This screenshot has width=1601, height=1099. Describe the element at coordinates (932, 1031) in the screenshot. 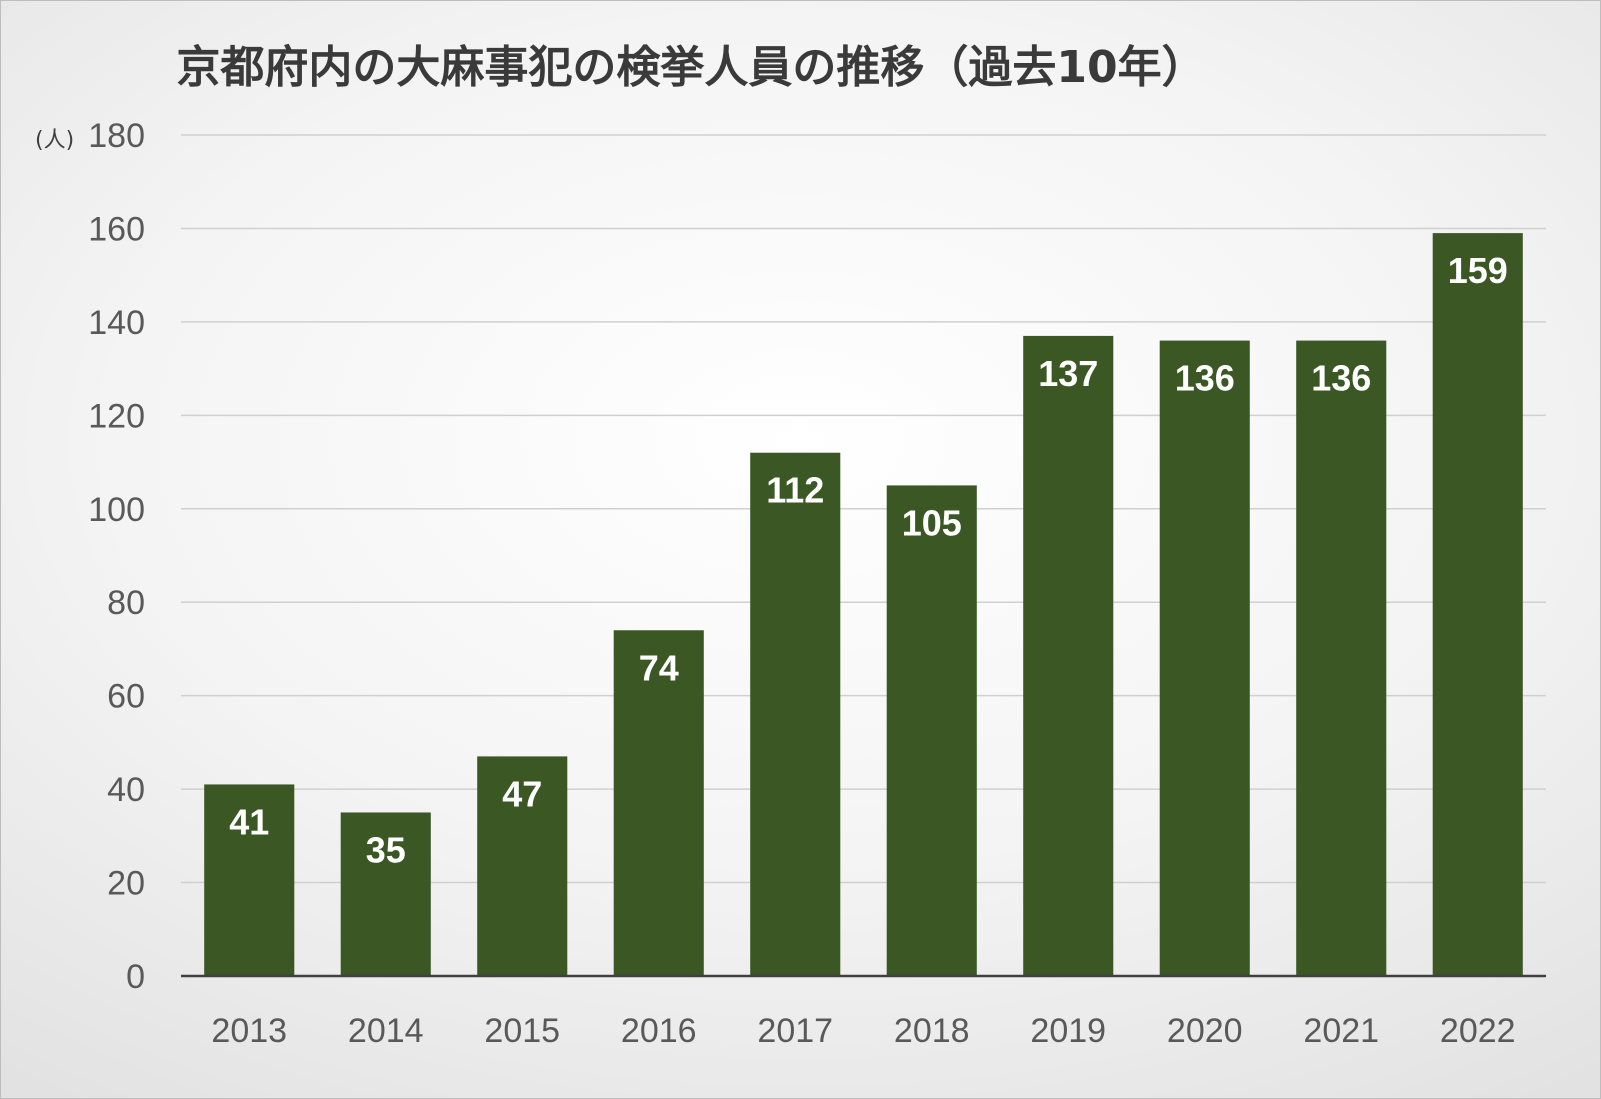

I see `x-tick-label-2018: 2018` at that location.